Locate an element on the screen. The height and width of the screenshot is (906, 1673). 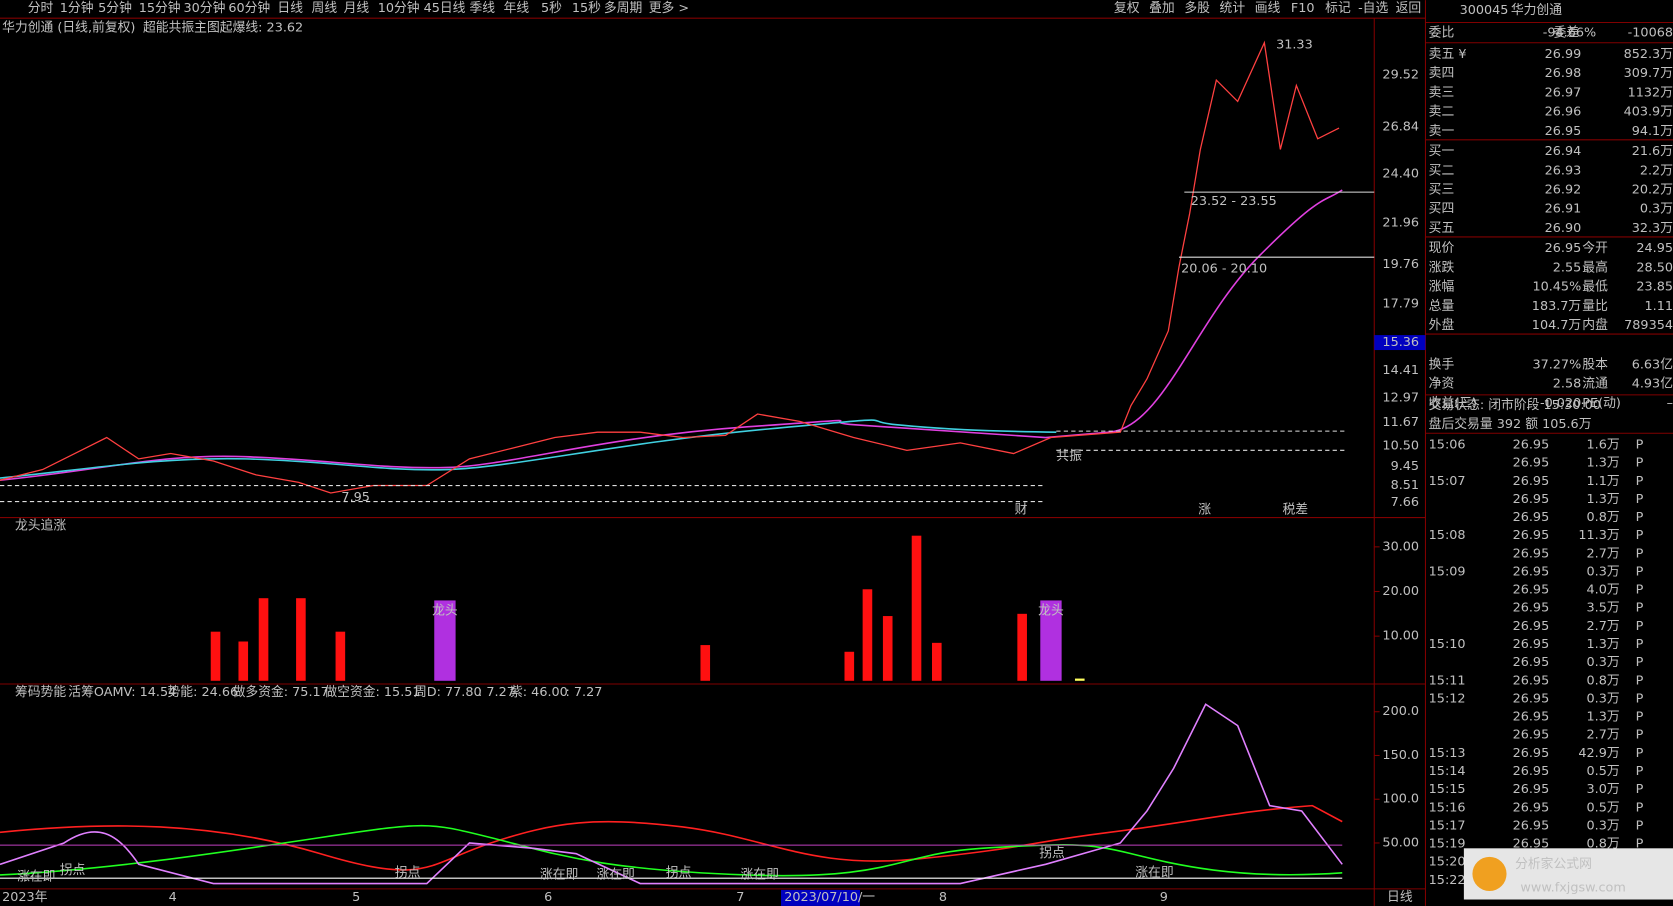
menu-item: 45日线 is located at coordinates (445, 8).